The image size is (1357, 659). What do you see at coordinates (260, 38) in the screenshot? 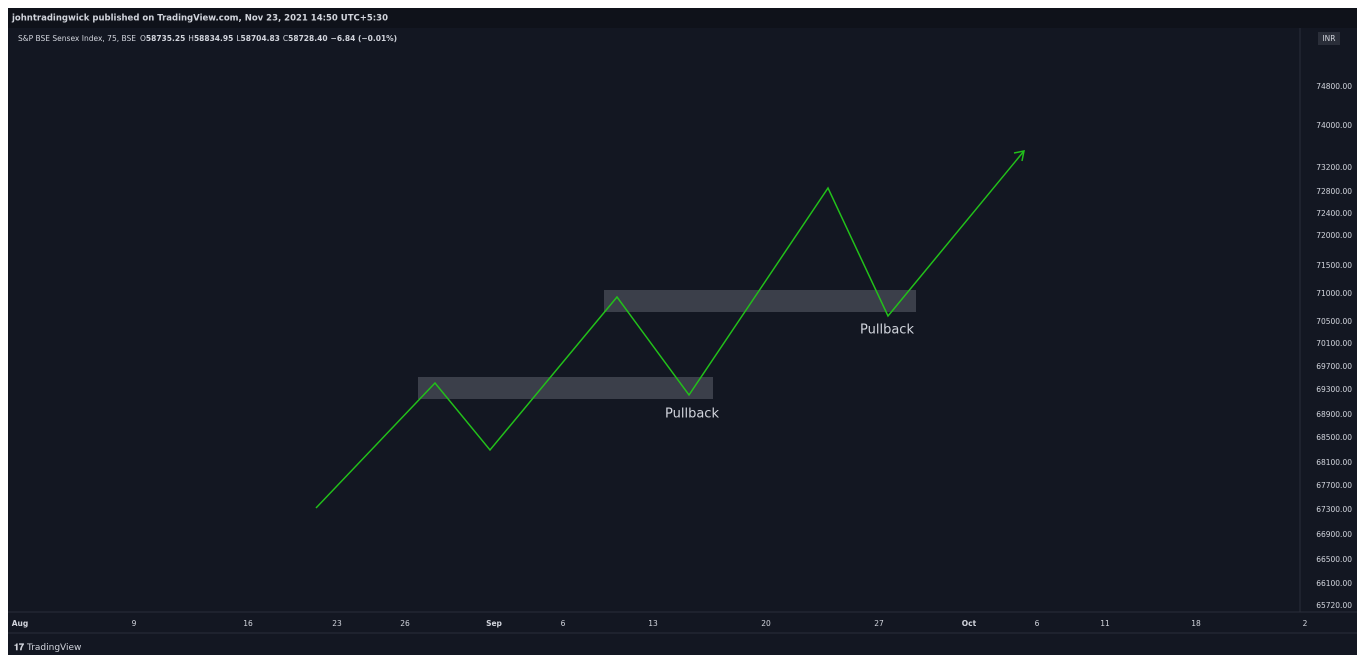
I see `legend-value: 58704.83` at bounding box center [260, 38].